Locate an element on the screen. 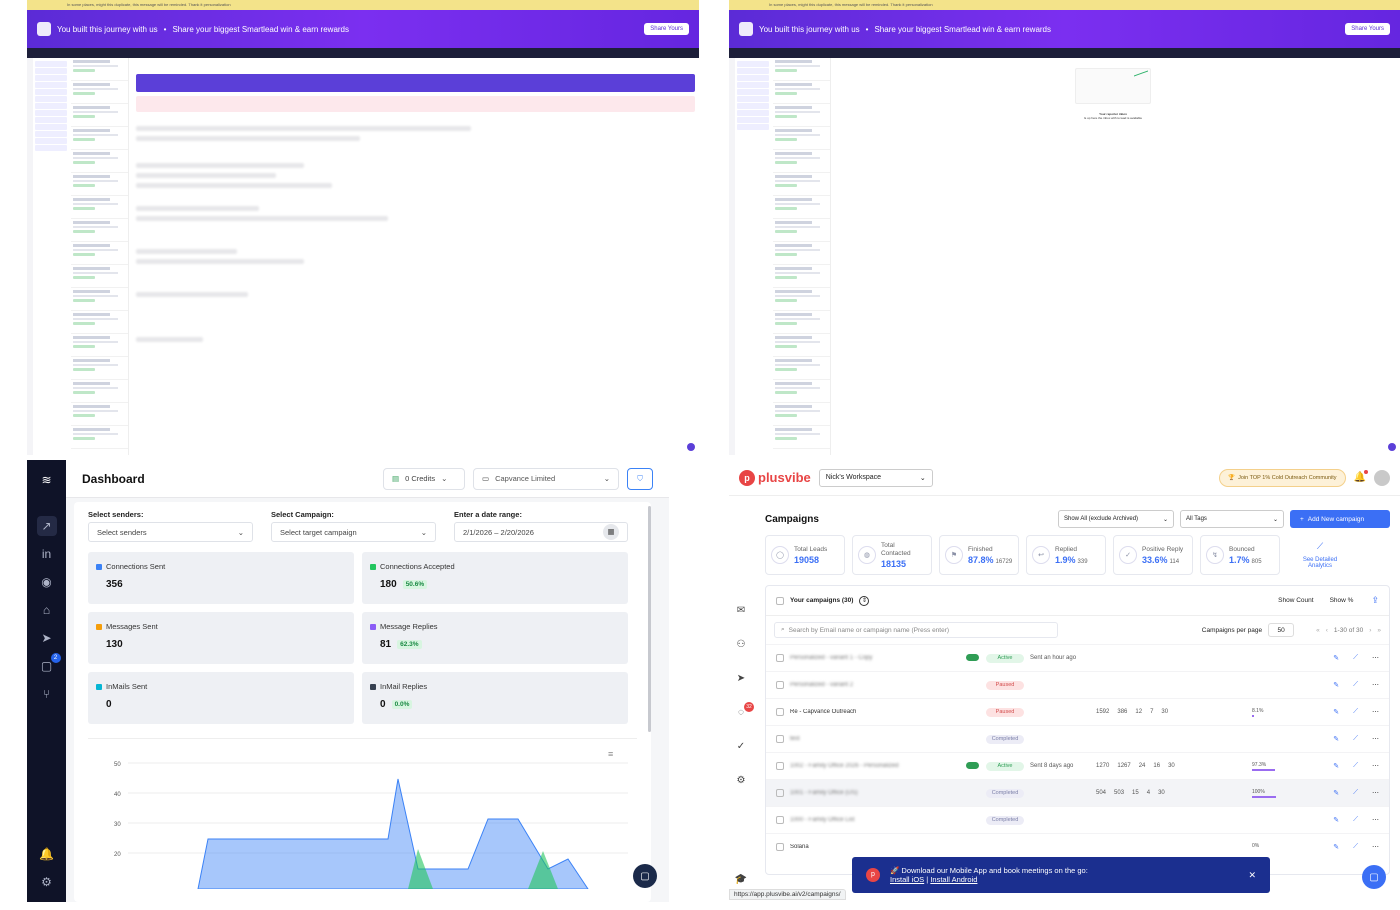  messages-icon: ▢ 2 is located at coordinates (49, 664).